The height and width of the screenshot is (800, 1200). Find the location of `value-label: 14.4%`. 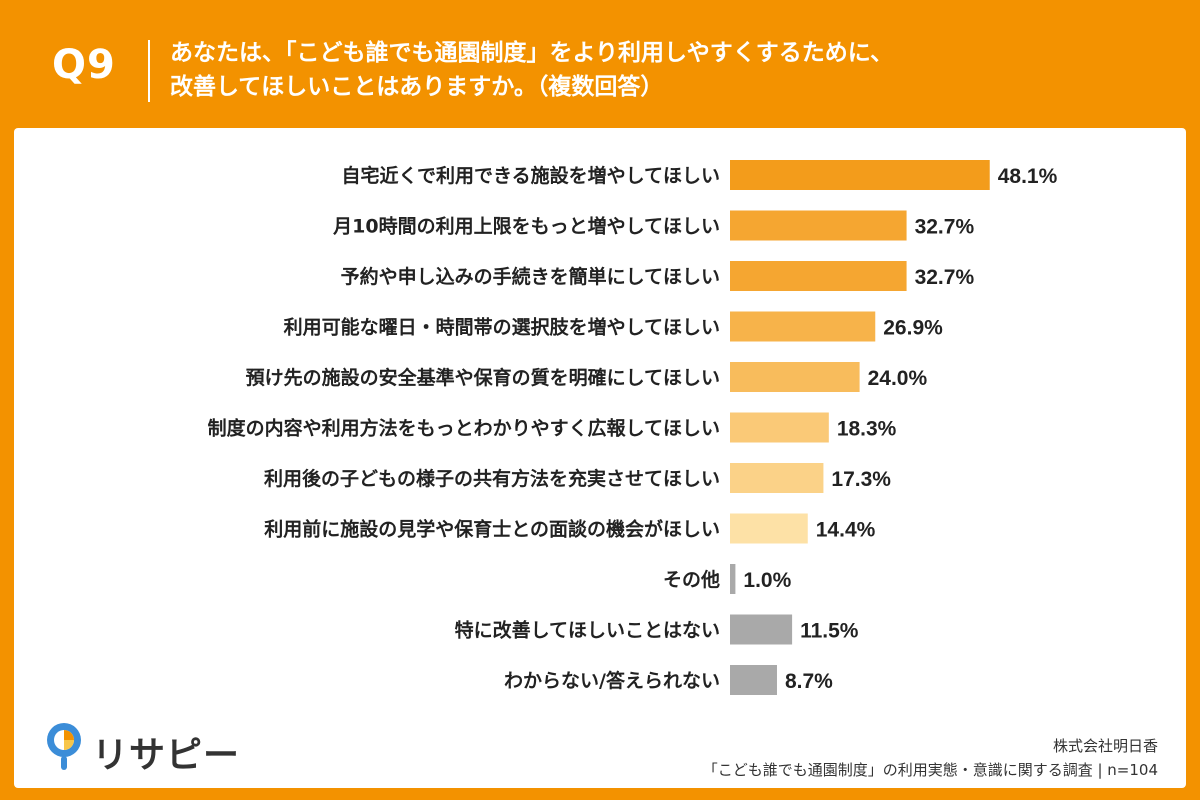

value-label: 14.4% is located at coordinates (846, 530).